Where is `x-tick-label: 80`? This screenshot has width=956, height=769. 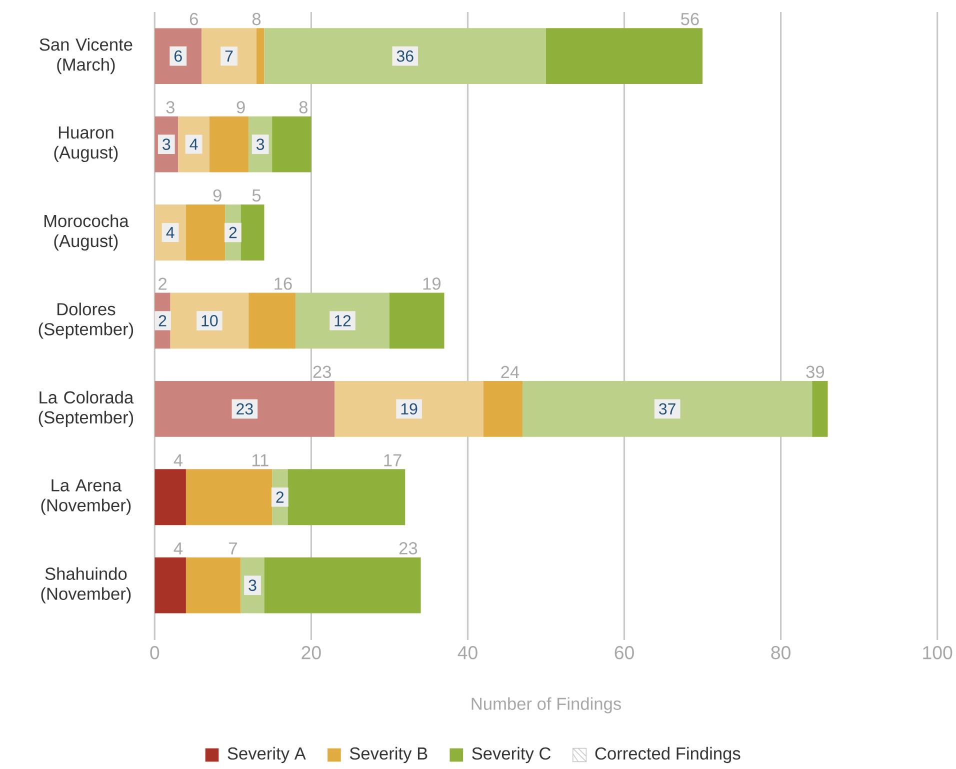
x-tick-label: 80 is located at coordinates (780, 653).